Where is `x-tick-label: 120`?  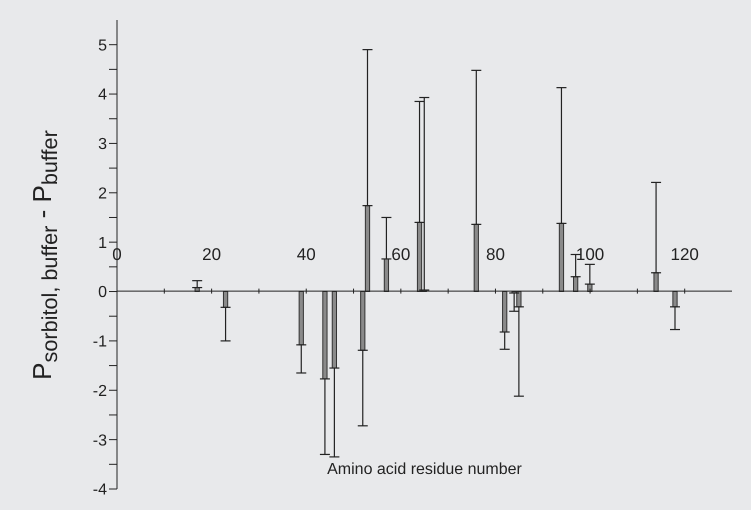
x-tick-label: 120 is located at coordinates (684, 254).